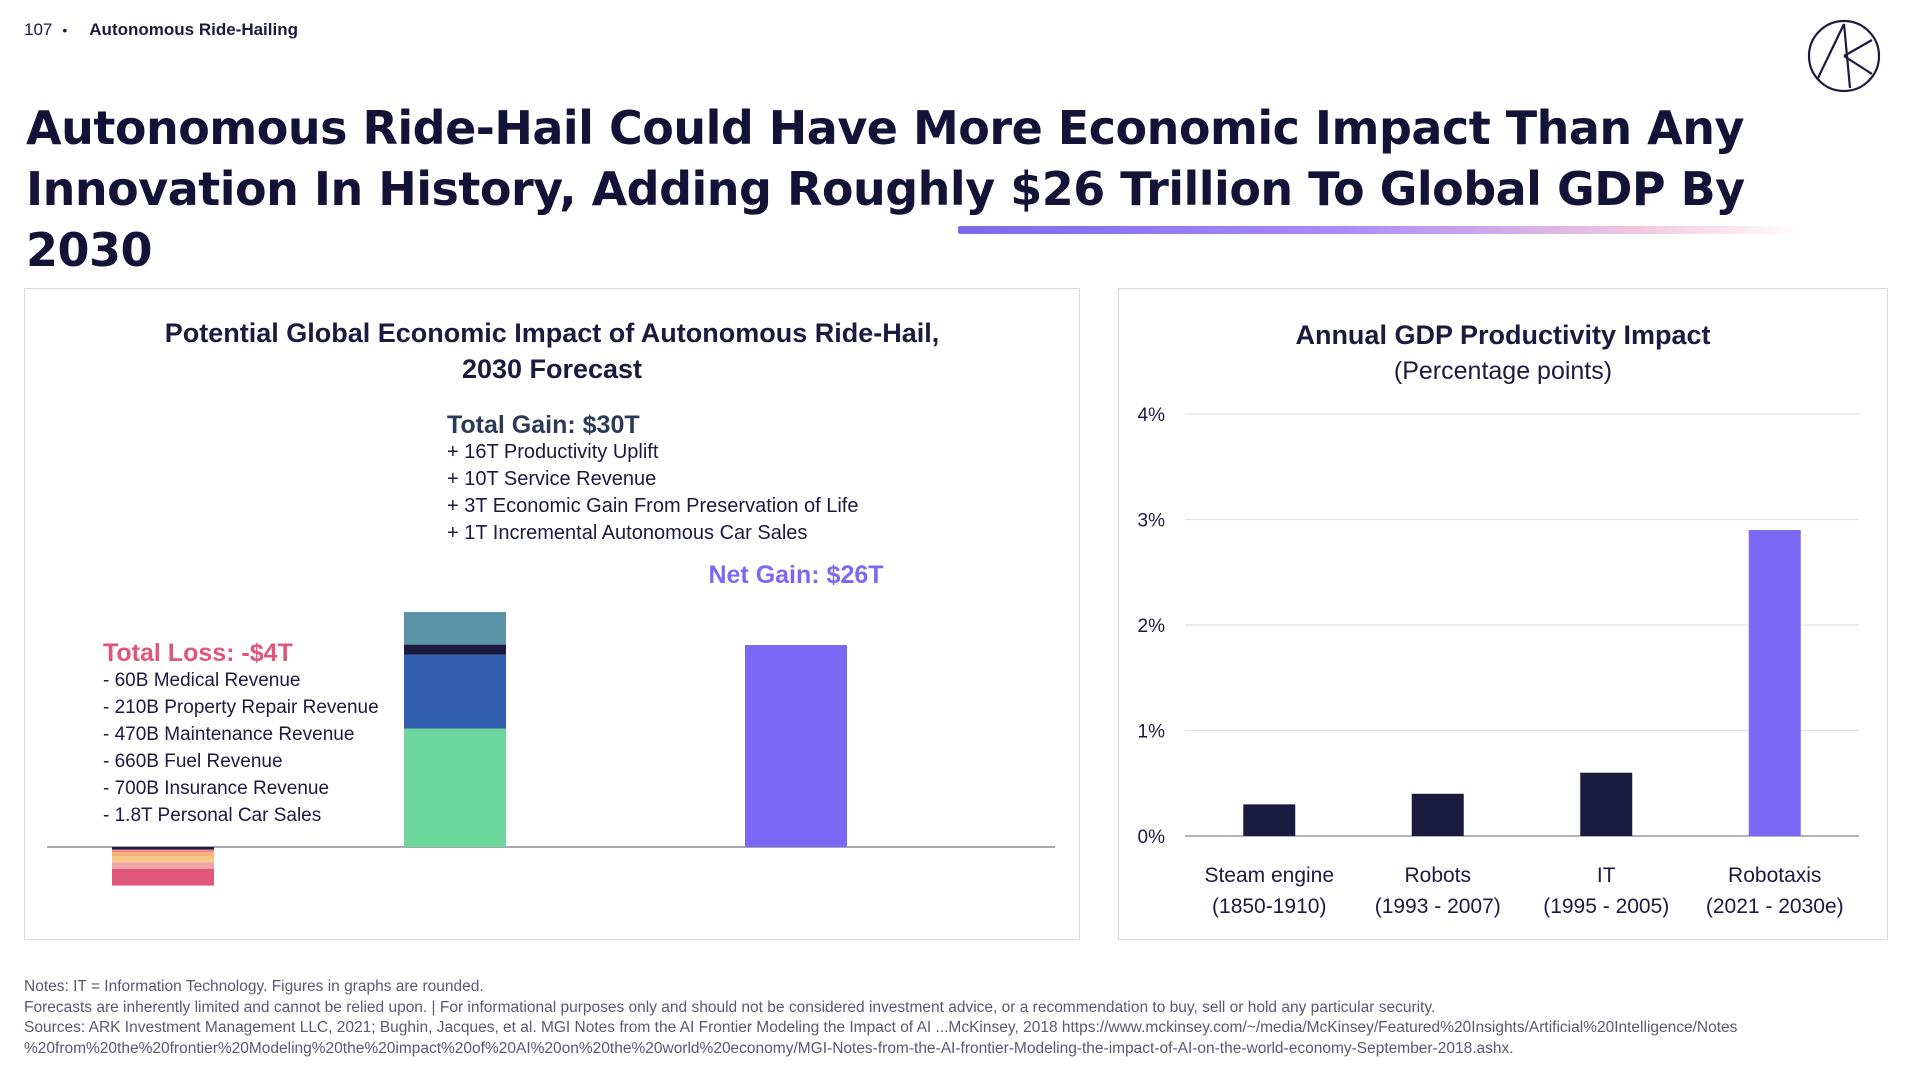 The width and height of the screenshot is (1906, 1070). I want to click on x-category-period-label: (1850-1910), so click(1269, 906).